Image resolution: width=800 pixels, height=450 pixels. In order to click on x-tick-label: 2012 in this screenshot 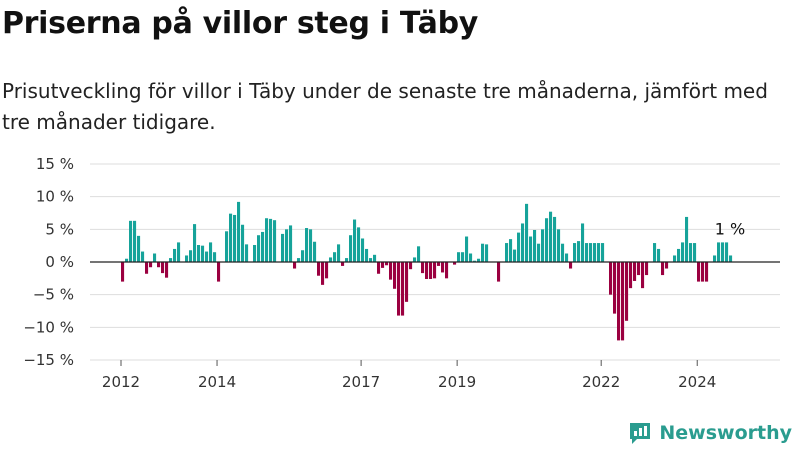, I will do `click(121, 382)`.